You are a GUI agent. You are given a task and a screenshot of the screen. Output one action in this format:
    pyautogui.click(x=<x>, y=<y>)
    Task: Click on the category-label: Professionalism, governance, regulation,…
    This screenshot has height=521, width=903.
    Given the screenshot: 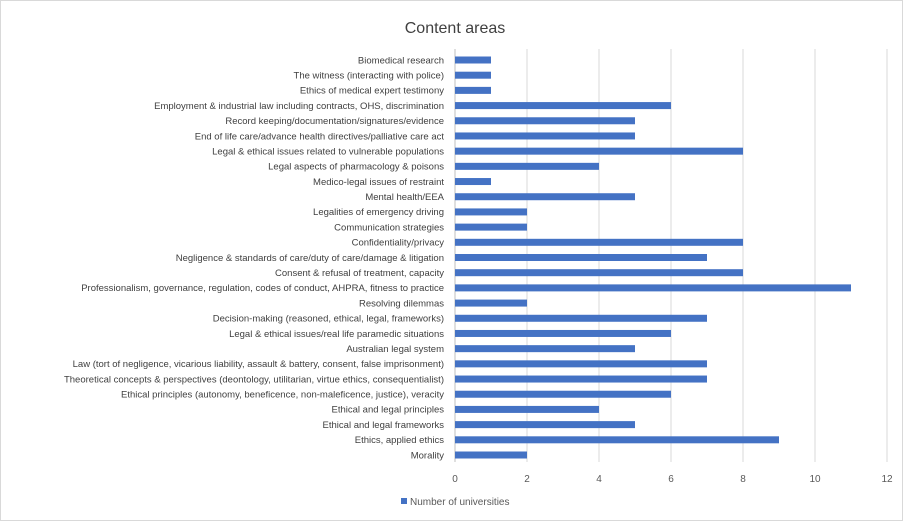 What is the action you would take?
    pyautogui.click(x=262, y=288)
    